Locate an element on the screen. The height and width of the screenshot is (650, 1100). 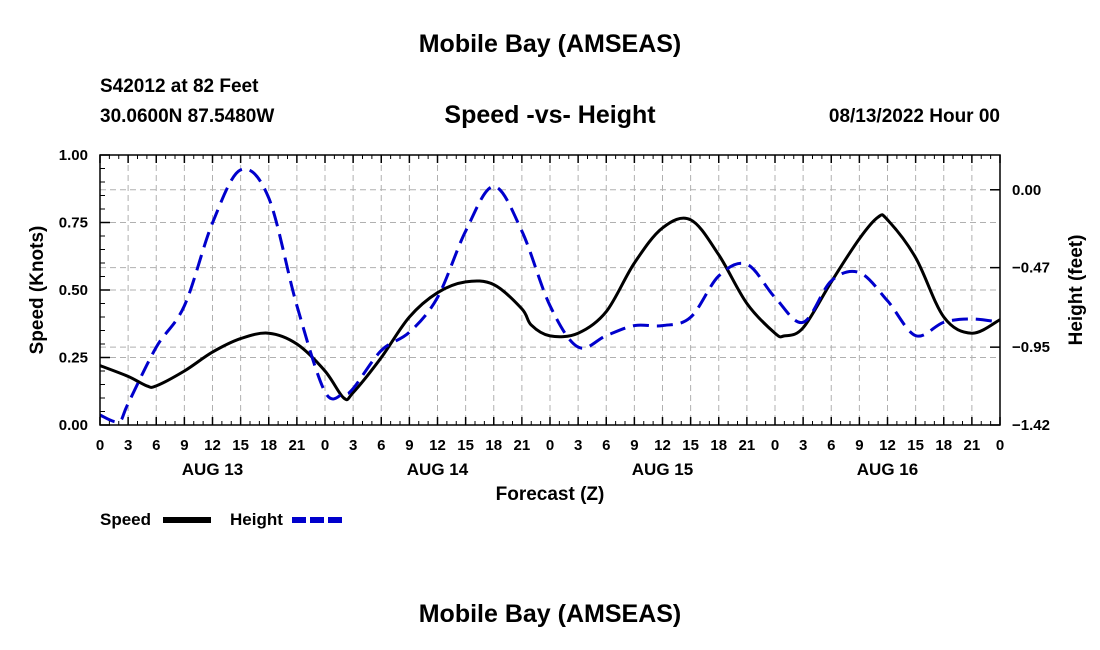
legend-label-height: Height is located at coordinates (256, 519).